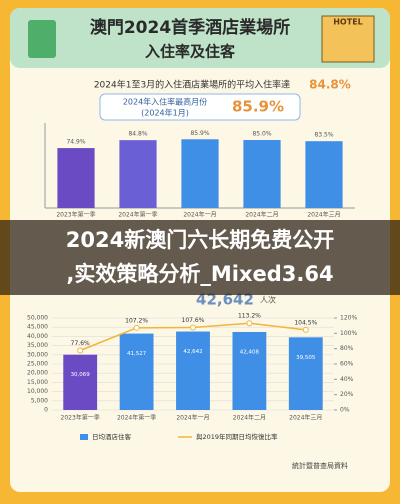 The height and width of the screenshot is (504, 400). What do you see at coordinates (112, 436) in the screenshot?
I see `legend-label: 日均酒店住客` at bounding box center [112, 436].